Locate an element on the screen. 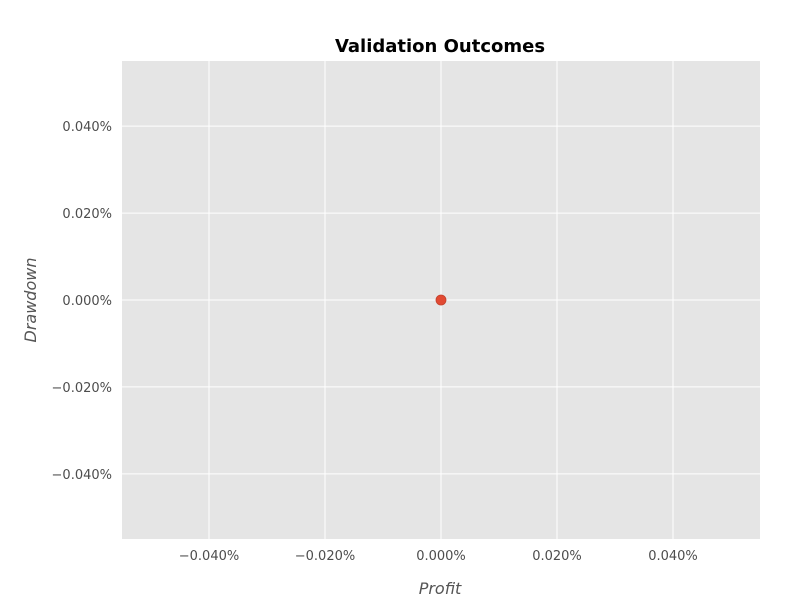 The width and height of the screenshot is (800, 600). x-axis-label: Profit is located at coordinates (440, 588).